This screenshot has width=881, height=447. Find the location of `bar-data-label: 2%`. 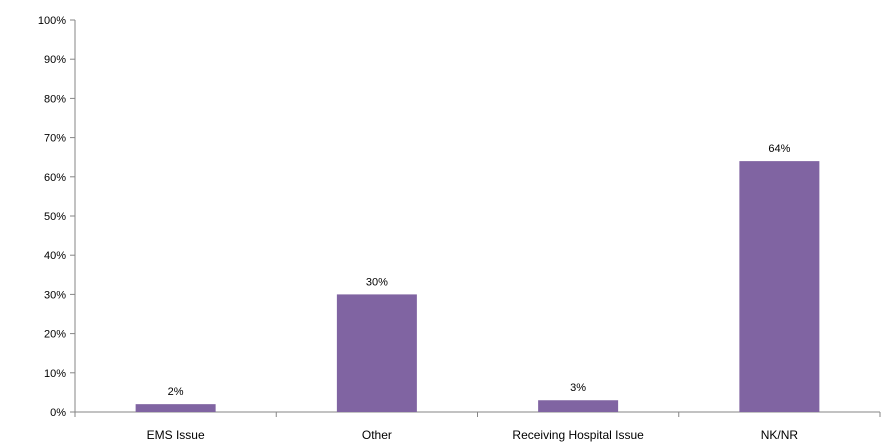

bar-data-label: 2% is located at coordinates (176, 392).